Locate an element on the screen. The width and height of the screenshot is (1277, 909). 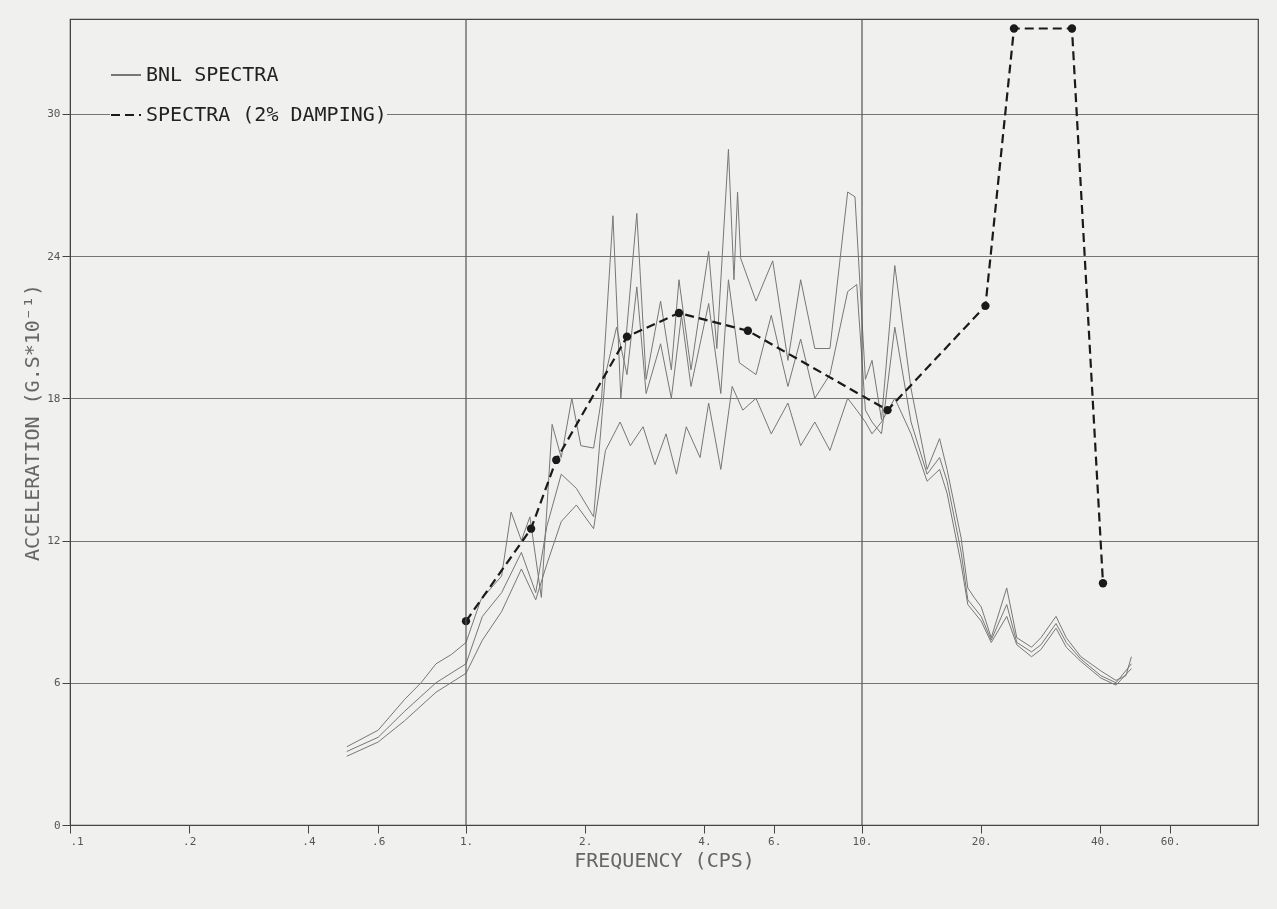
x-tick-label: .1 is located at coordinates (77, 841).